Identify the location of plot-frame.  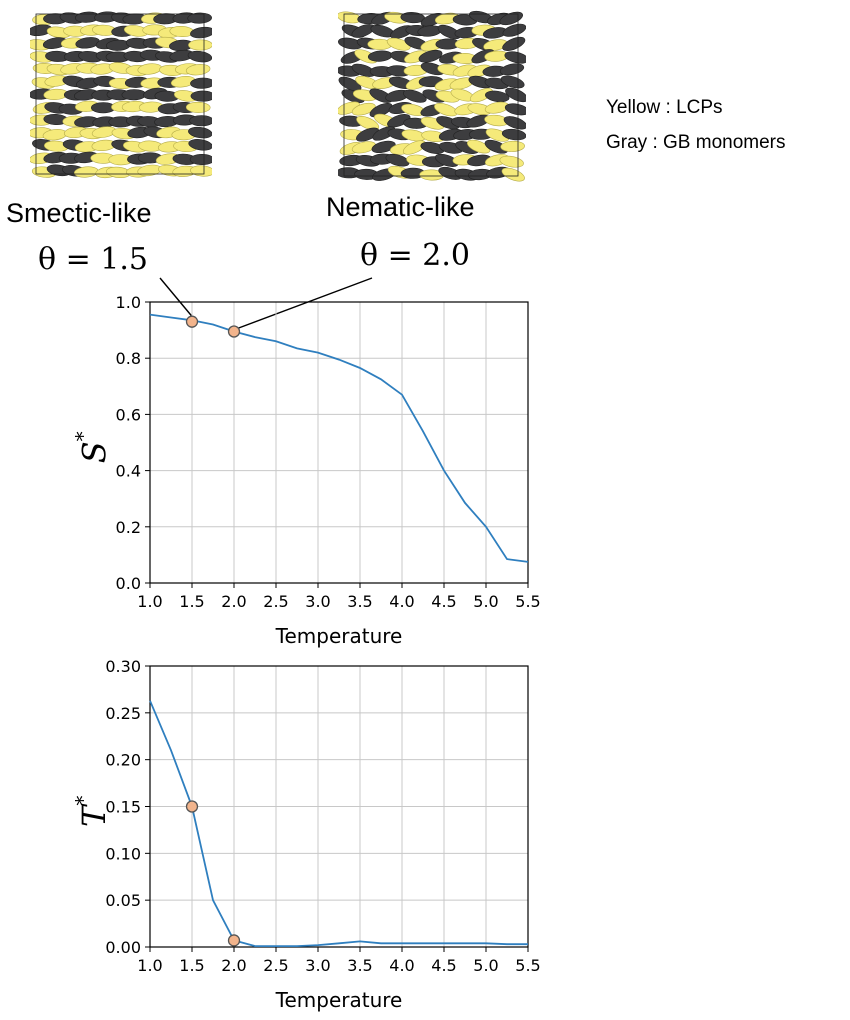
(339, 442).